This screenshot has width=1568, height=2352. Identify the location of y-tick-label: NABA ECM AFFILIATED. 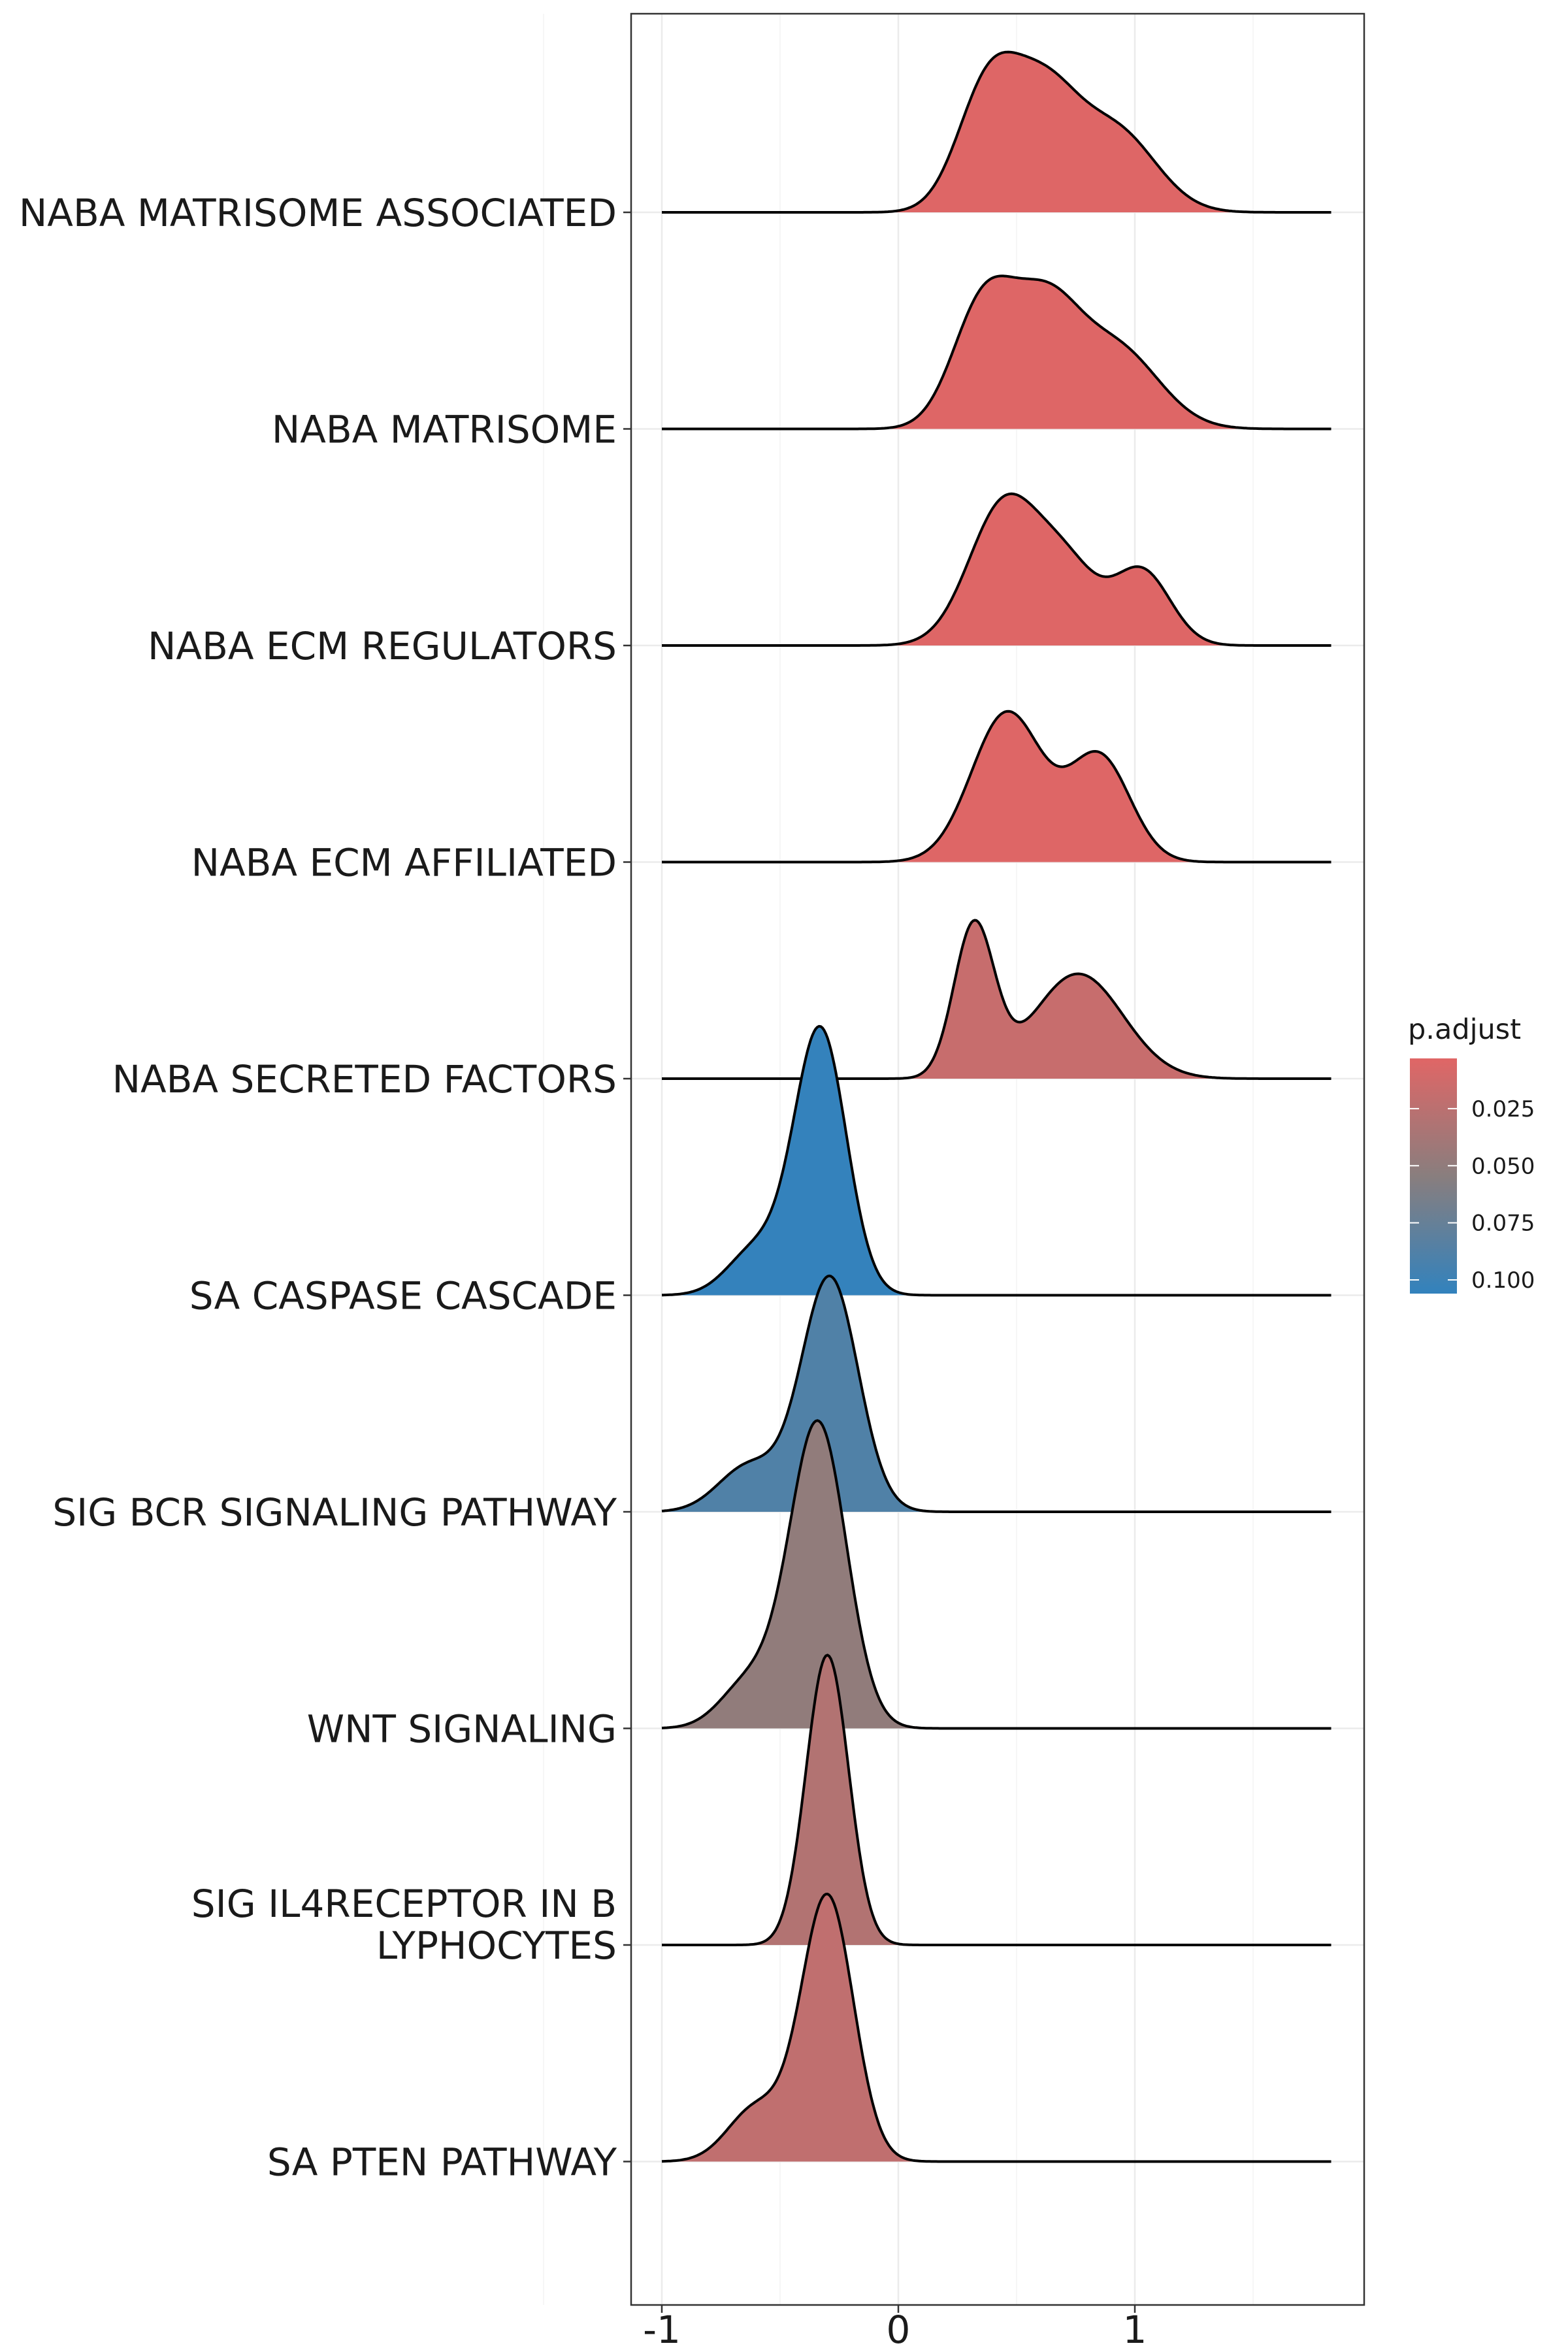
(404, 863).